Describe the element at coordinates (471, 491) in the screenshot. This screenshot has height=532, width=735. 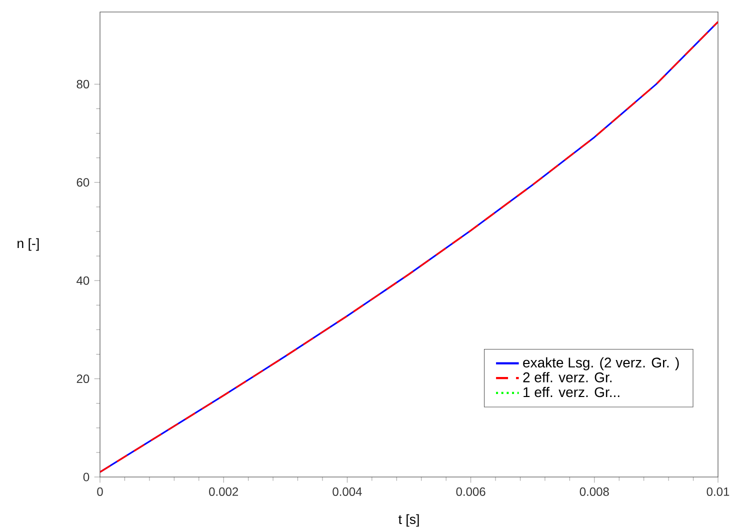
I see `x-tick-label: 0.006` at that location.